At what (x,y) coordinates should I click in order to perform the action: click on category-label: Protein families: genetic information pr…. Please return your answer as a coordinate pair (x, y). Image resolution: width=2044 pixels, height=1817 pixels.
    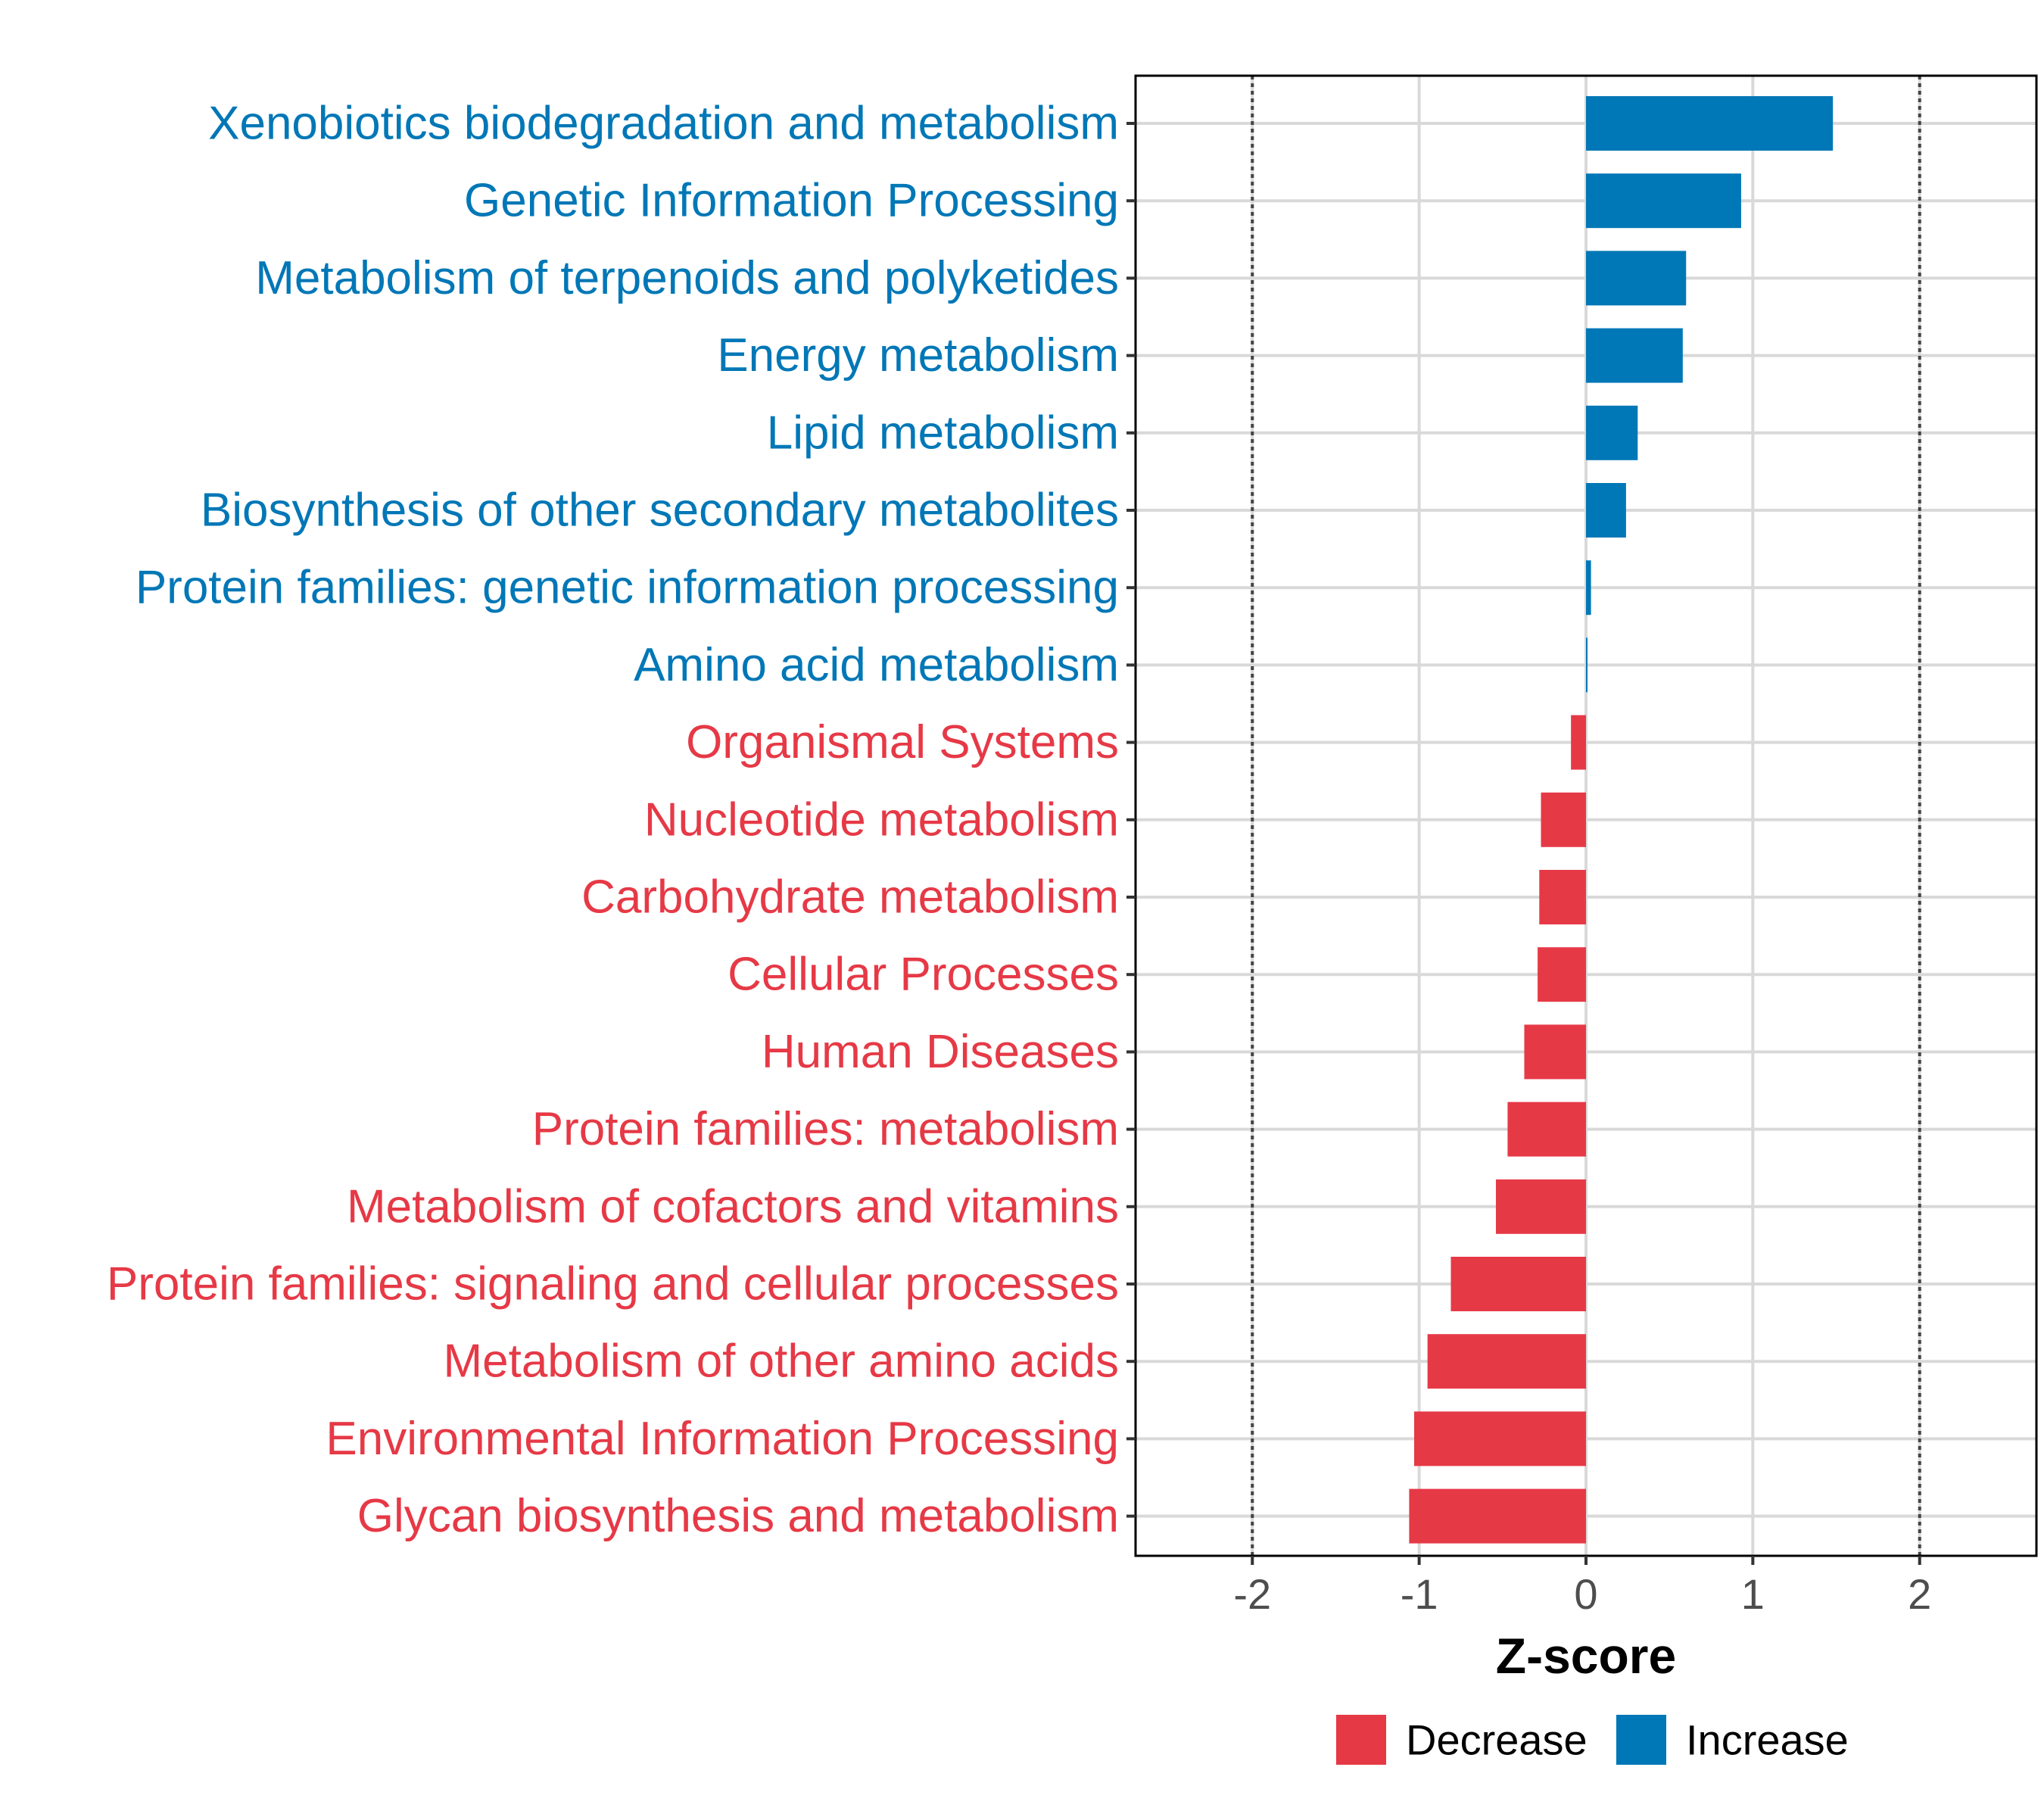
    Looking at the image, I should click on (627, 588).